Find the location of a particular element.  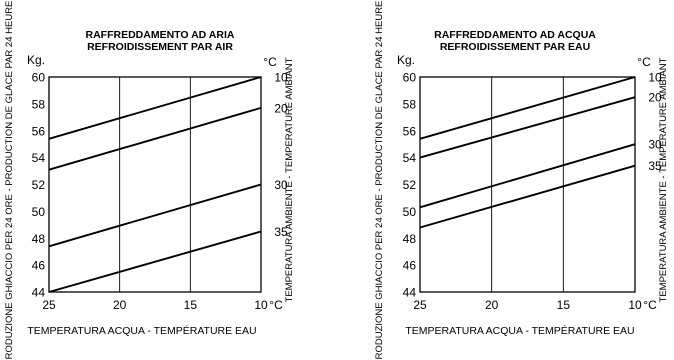

chart-title-line-2: REFROIDISSEMENT PAR EAU is located at coordinates (515, 47).